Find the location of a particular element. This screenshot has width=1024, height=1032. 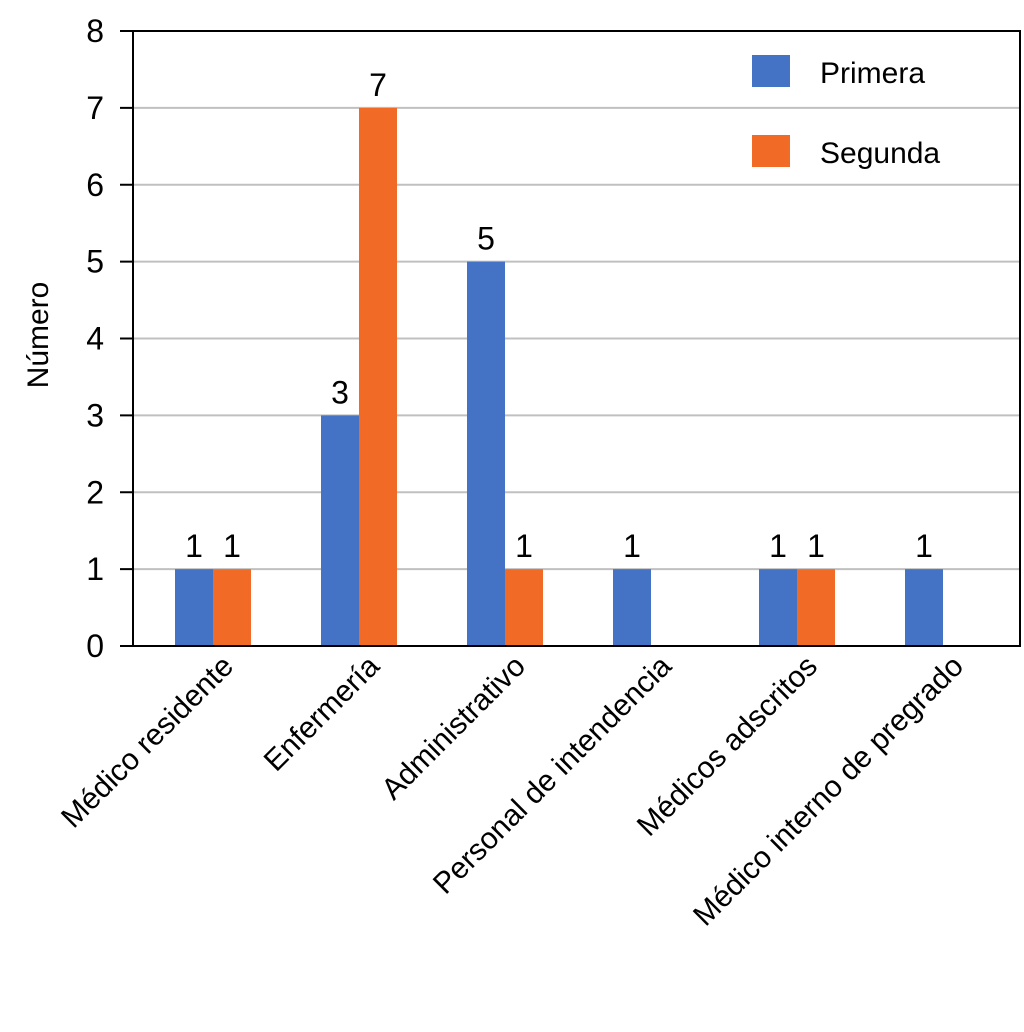

x-tick-label: Médico residente is located at coordinates (147, 742).